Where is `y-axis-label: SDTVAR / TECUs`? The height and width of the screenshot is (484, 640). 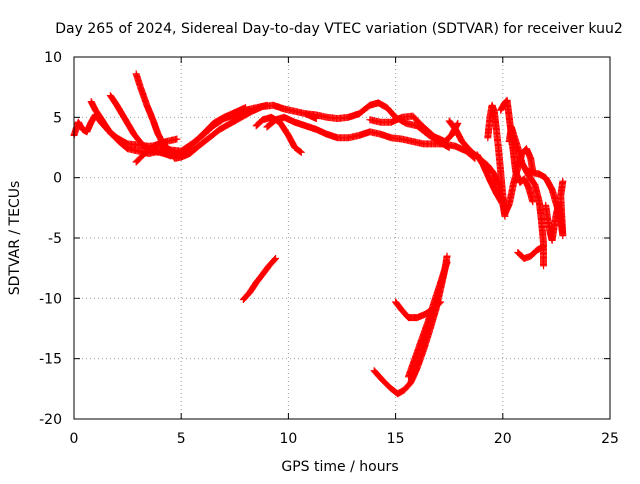 y-axis-label: SDTVAR / TECUs is located at coordinates (15, 238).